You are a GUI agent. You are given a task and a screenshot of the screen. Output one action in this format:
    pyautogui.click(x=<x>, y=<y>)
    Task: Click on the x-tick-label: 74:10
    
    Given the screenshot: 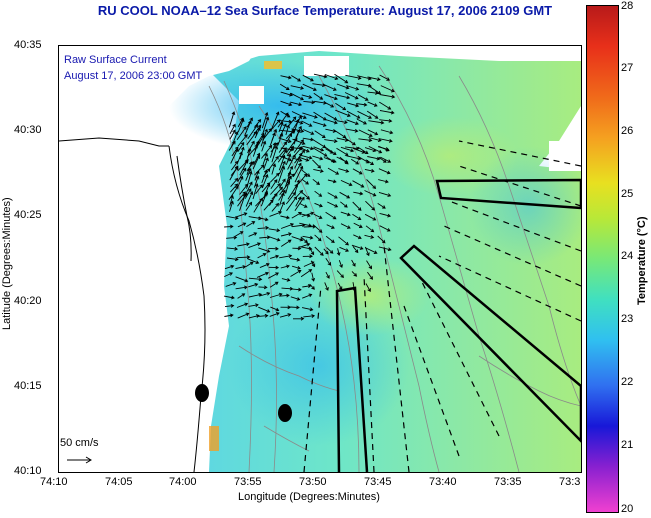 What is the action you would take?
    pyautogui.click(x=54, y=482)
    